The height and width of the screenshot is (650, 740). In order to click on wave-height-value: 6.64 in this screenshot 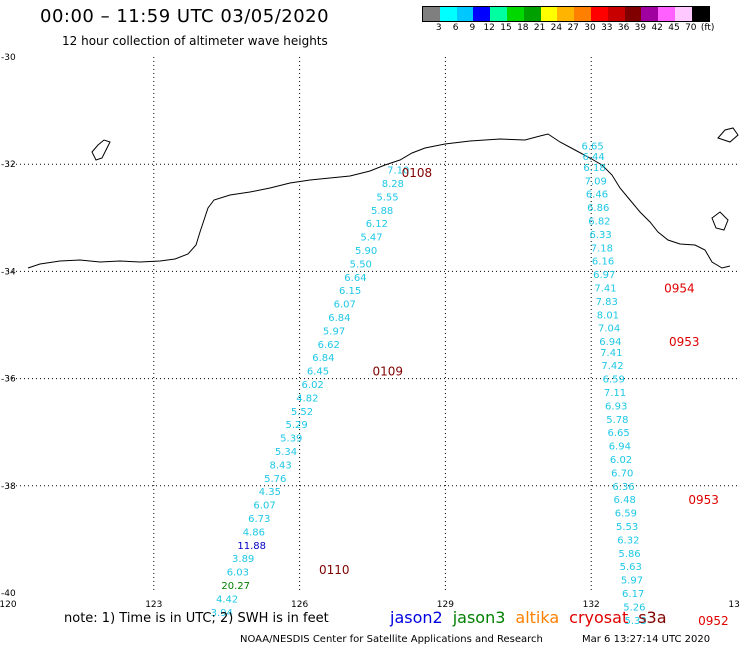, I will do `click(355, 278)`.